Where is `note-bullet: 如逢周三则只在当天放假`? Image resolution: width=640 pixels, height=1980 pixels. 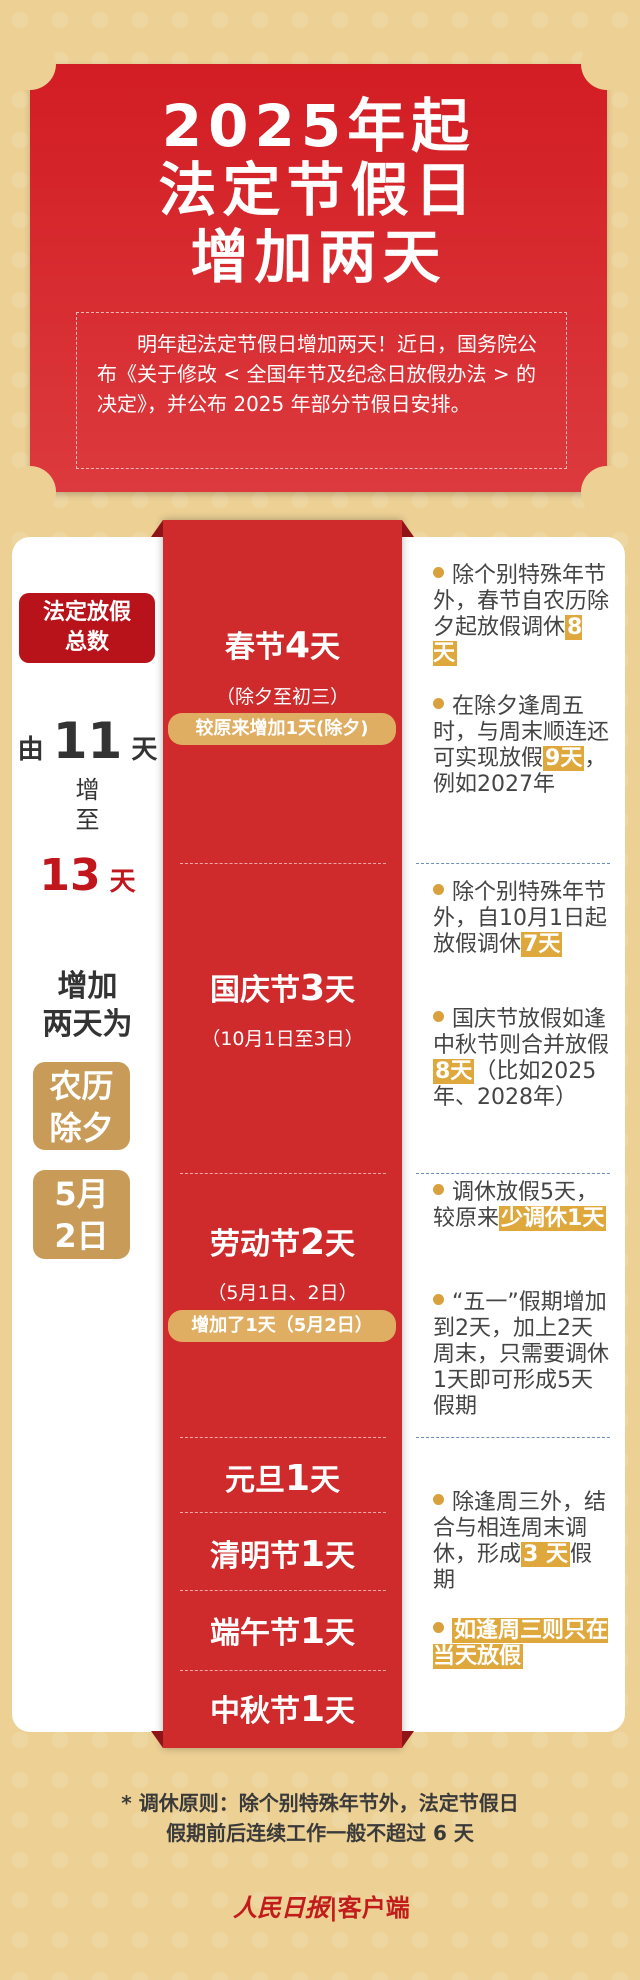 note-bullet: 如逢周三则只在当天放假 is located at coordinates (522, 1644).